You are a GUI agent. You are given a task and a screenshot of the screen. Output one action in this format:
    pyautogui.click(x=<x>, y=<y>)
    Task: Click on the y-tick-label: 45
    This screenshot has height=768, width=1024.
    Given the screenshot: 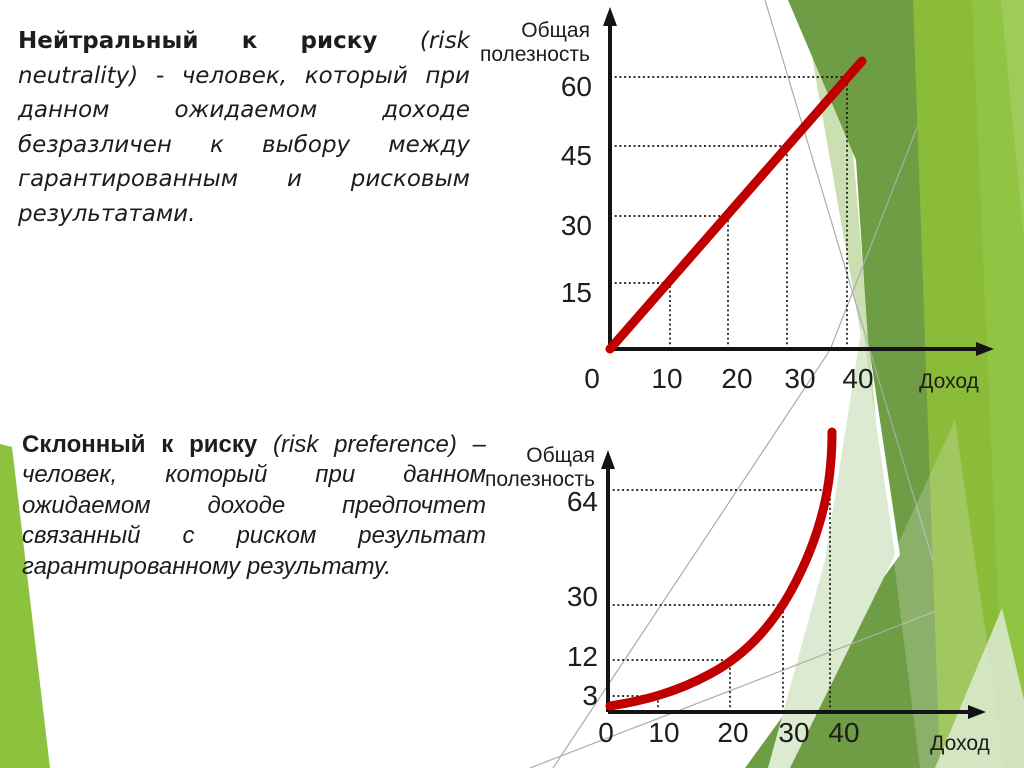 What is the action you would take?
    pyautogui.click(x=576, y=155)
    